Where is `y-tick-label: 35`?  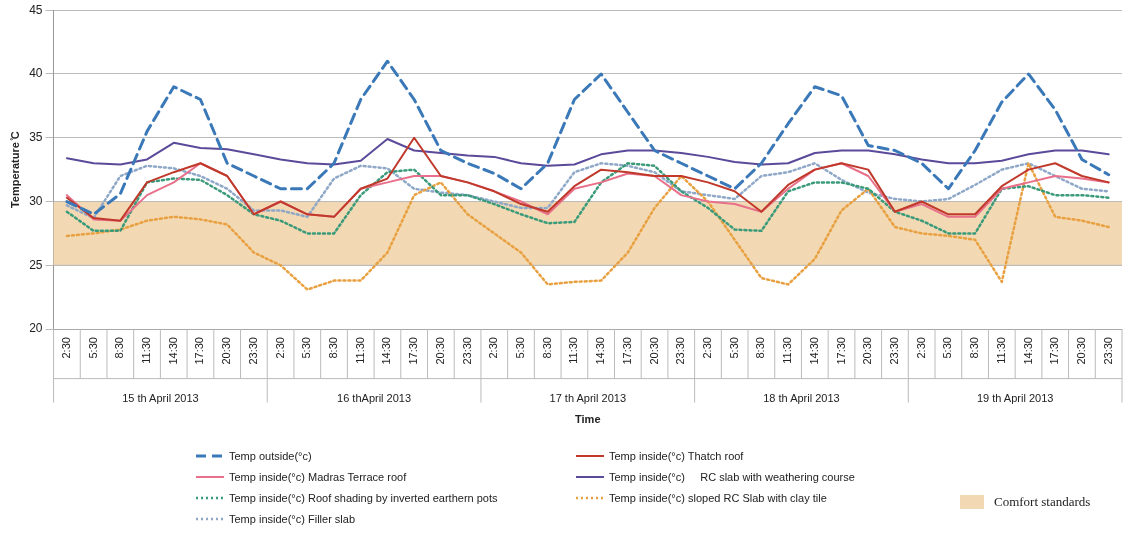
y-tick-label: 35 is located at coordinates (36, 137).